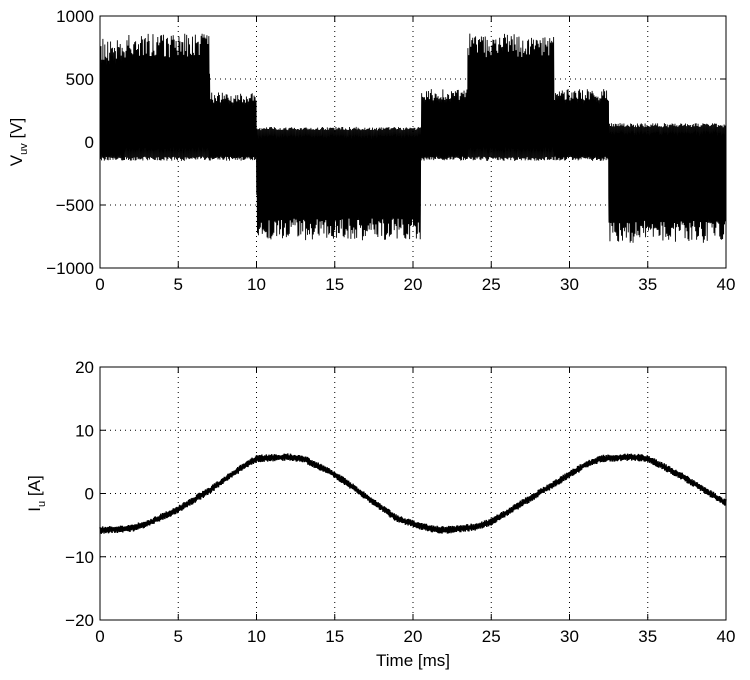 The width and height of the screenshot is (750, 680). I want to click on y-axis-label: Vuv [V], so click(18, 142).